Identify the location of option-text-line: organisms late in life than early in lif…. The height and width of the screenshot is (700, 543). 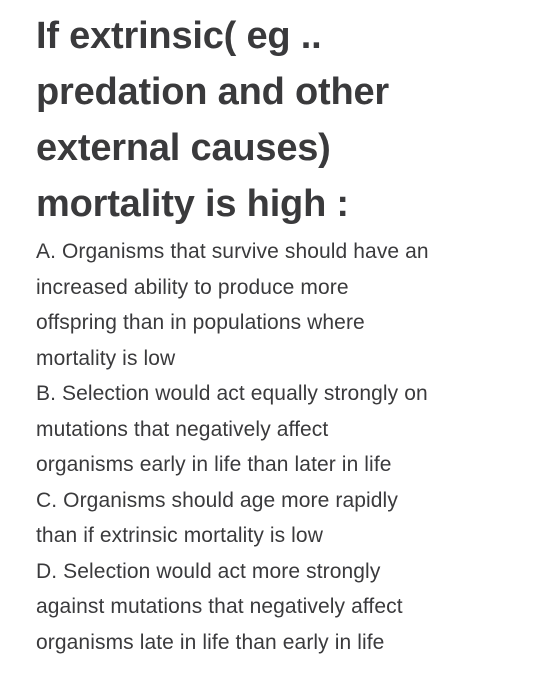
(210, 642).